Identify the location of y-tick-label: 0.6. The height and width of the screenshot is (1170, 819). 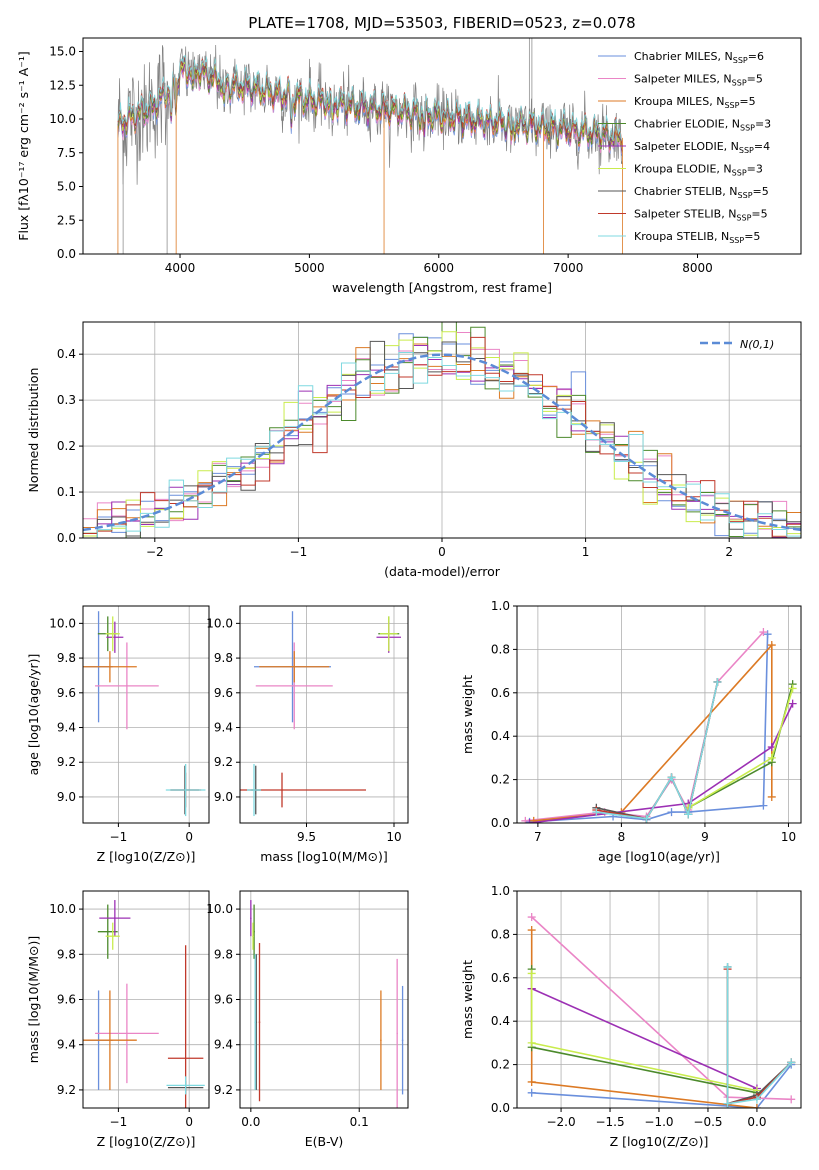
(500, 693).